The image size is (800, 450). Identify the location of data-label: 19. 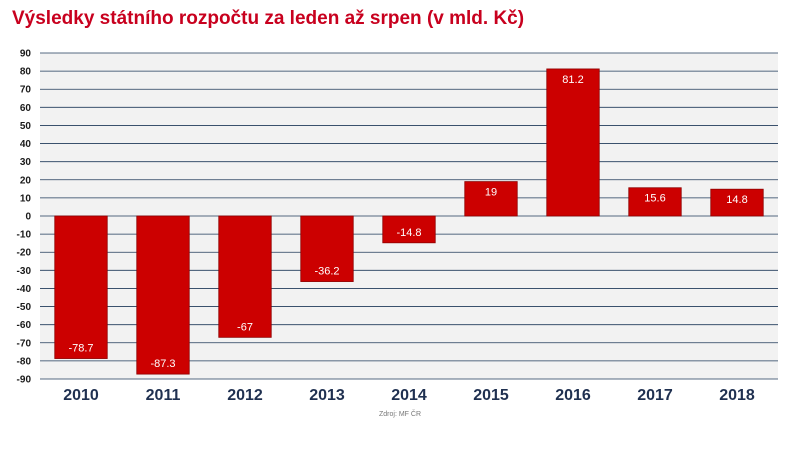
(491, 193).